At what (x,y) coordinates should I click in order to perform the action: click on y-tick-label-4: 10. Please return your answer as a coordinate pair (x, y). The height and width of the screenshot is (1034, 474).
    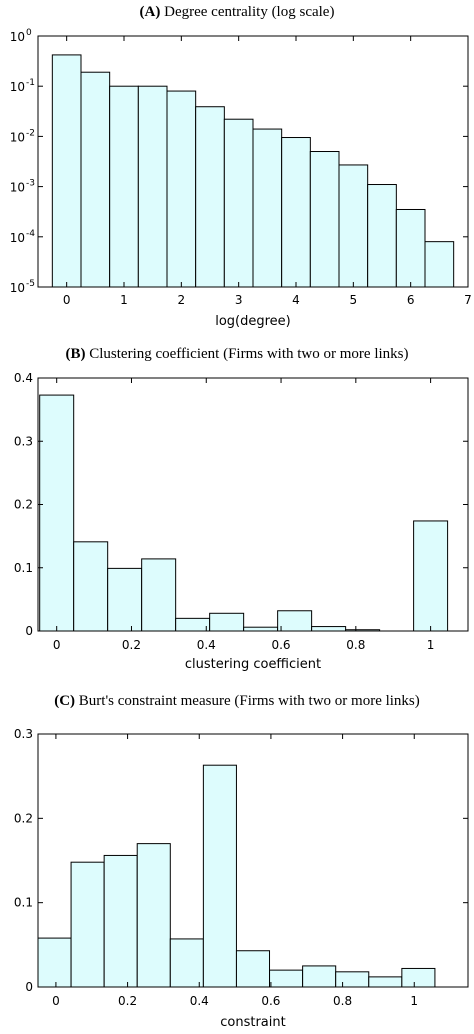
    Looking at the image, I should click on (17, 87).